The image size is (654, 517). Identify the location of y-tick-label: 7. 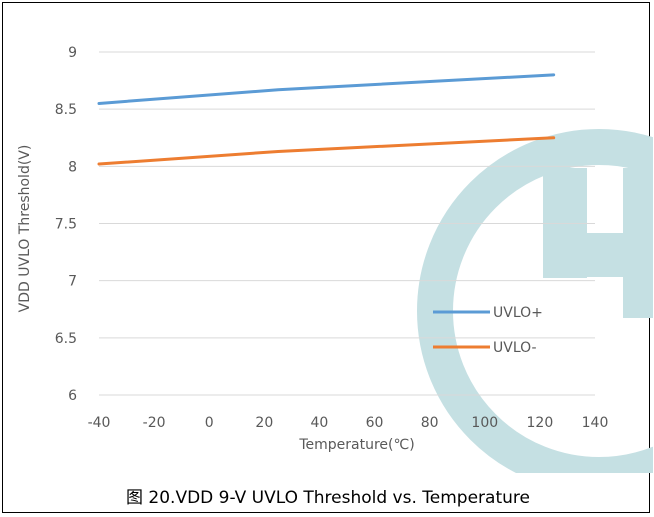
(72, 282).